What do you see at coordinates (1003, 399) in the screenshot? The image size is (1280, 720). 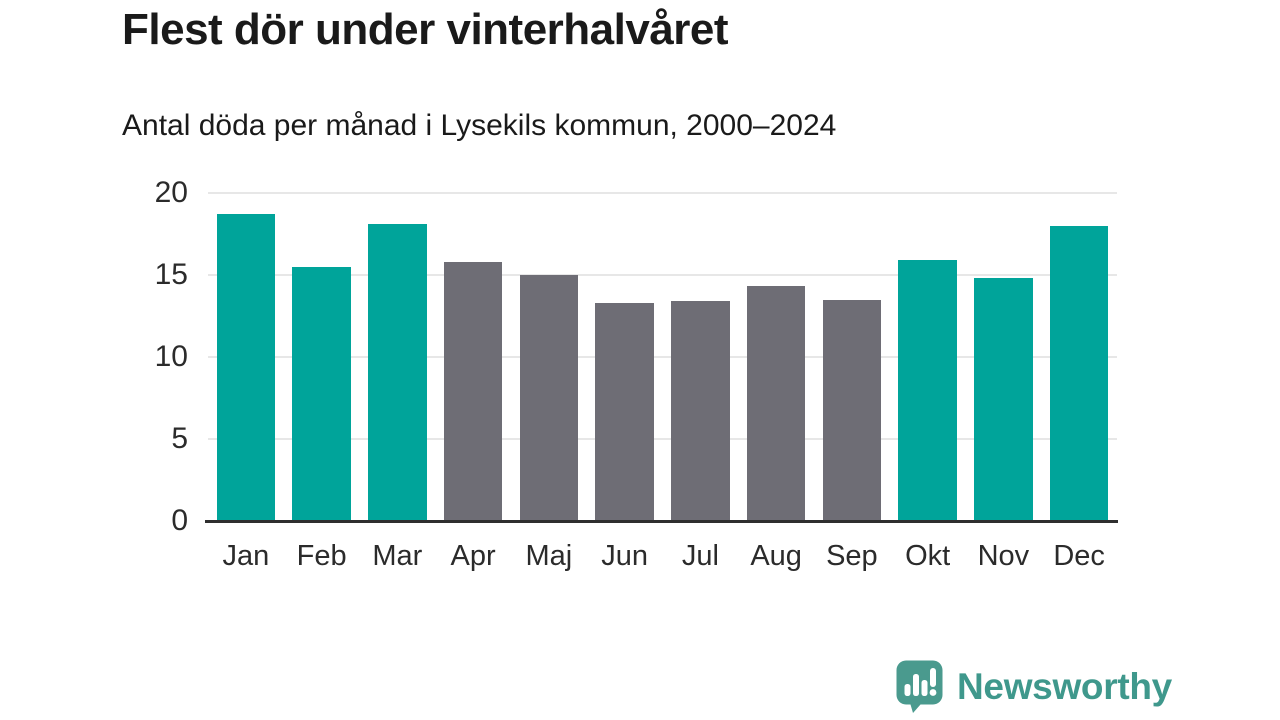 I see `bar-nov` at bounding box center [1003, 399].